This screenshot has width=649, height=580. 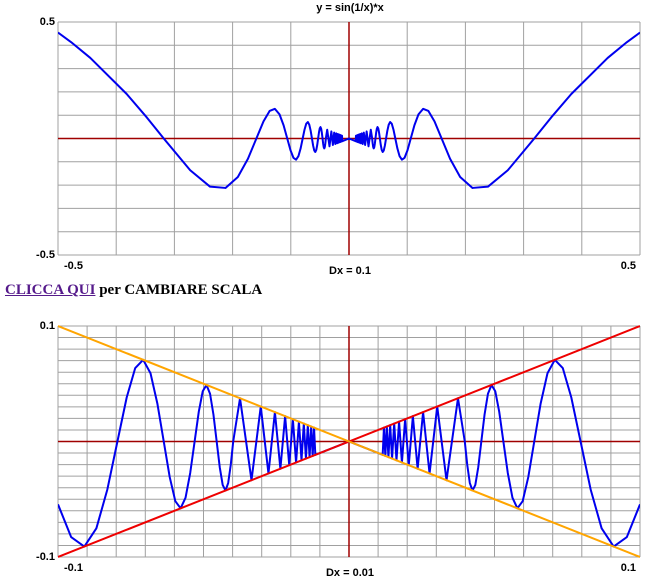 What do you see at coordinates (628, 266) in the screenshot?
I see `x-tick-label: 0.5` at bounding box center [628, 266].